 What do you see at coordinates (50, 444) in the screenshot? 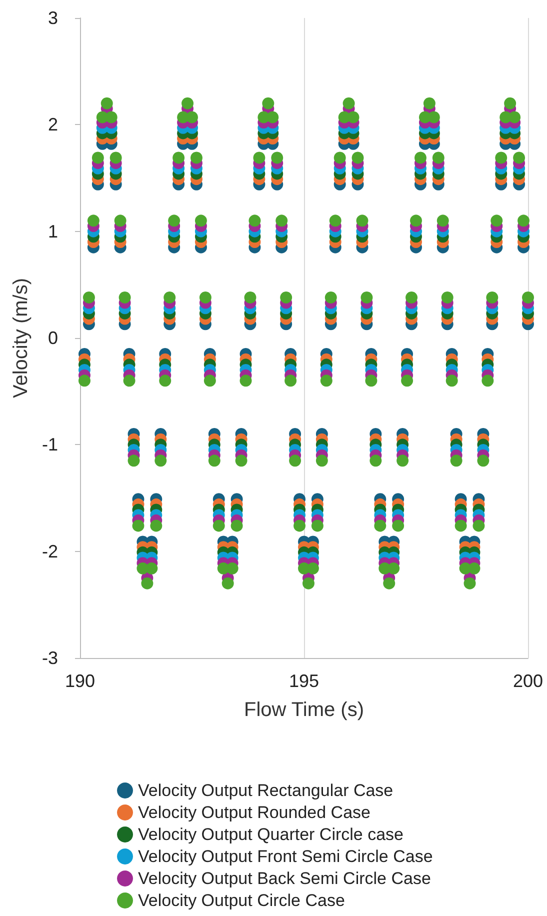
I see `y-tick-label: -1` at bounding box center [50, 444].